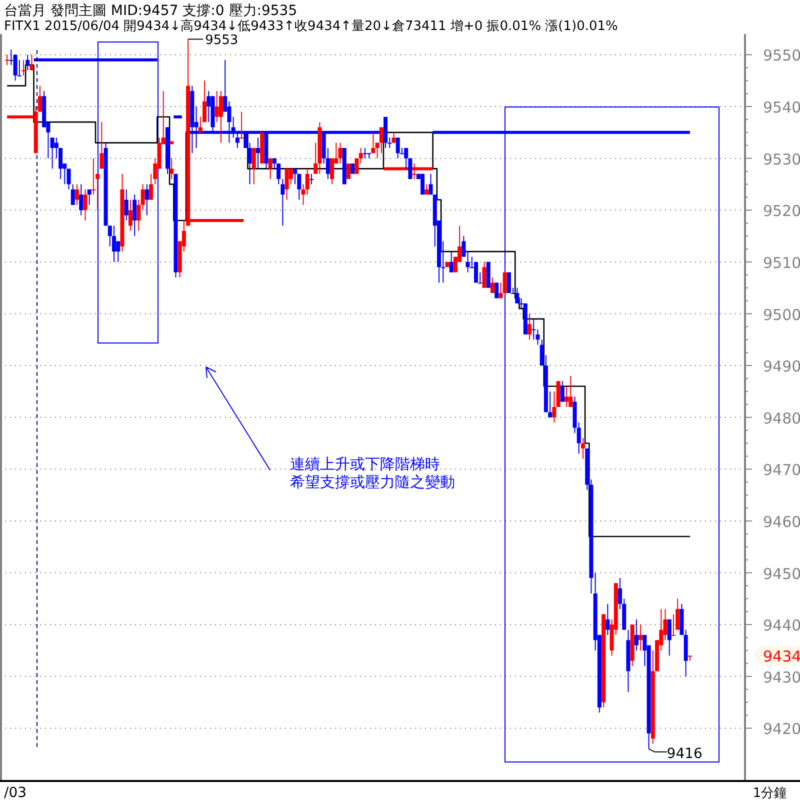  What do you see at coordinates (221, 40) in the screenshot?
I see `annotation: 9553` at bounding box center [221, 40].